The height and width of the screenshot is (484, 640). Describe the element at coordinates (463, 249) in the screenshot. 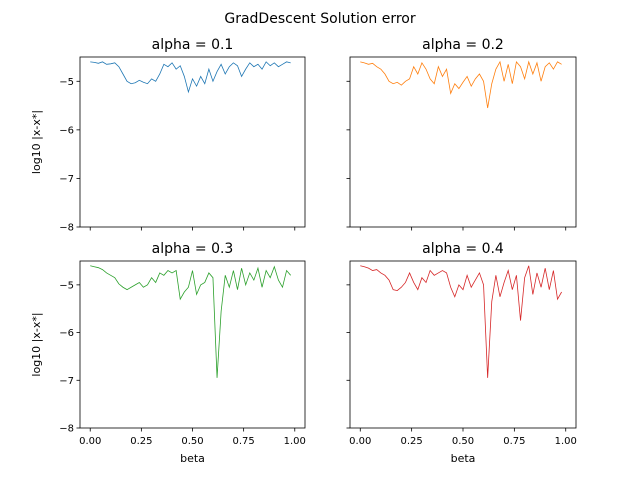

I see `subplot-title: alpha = 0.4` at that location.